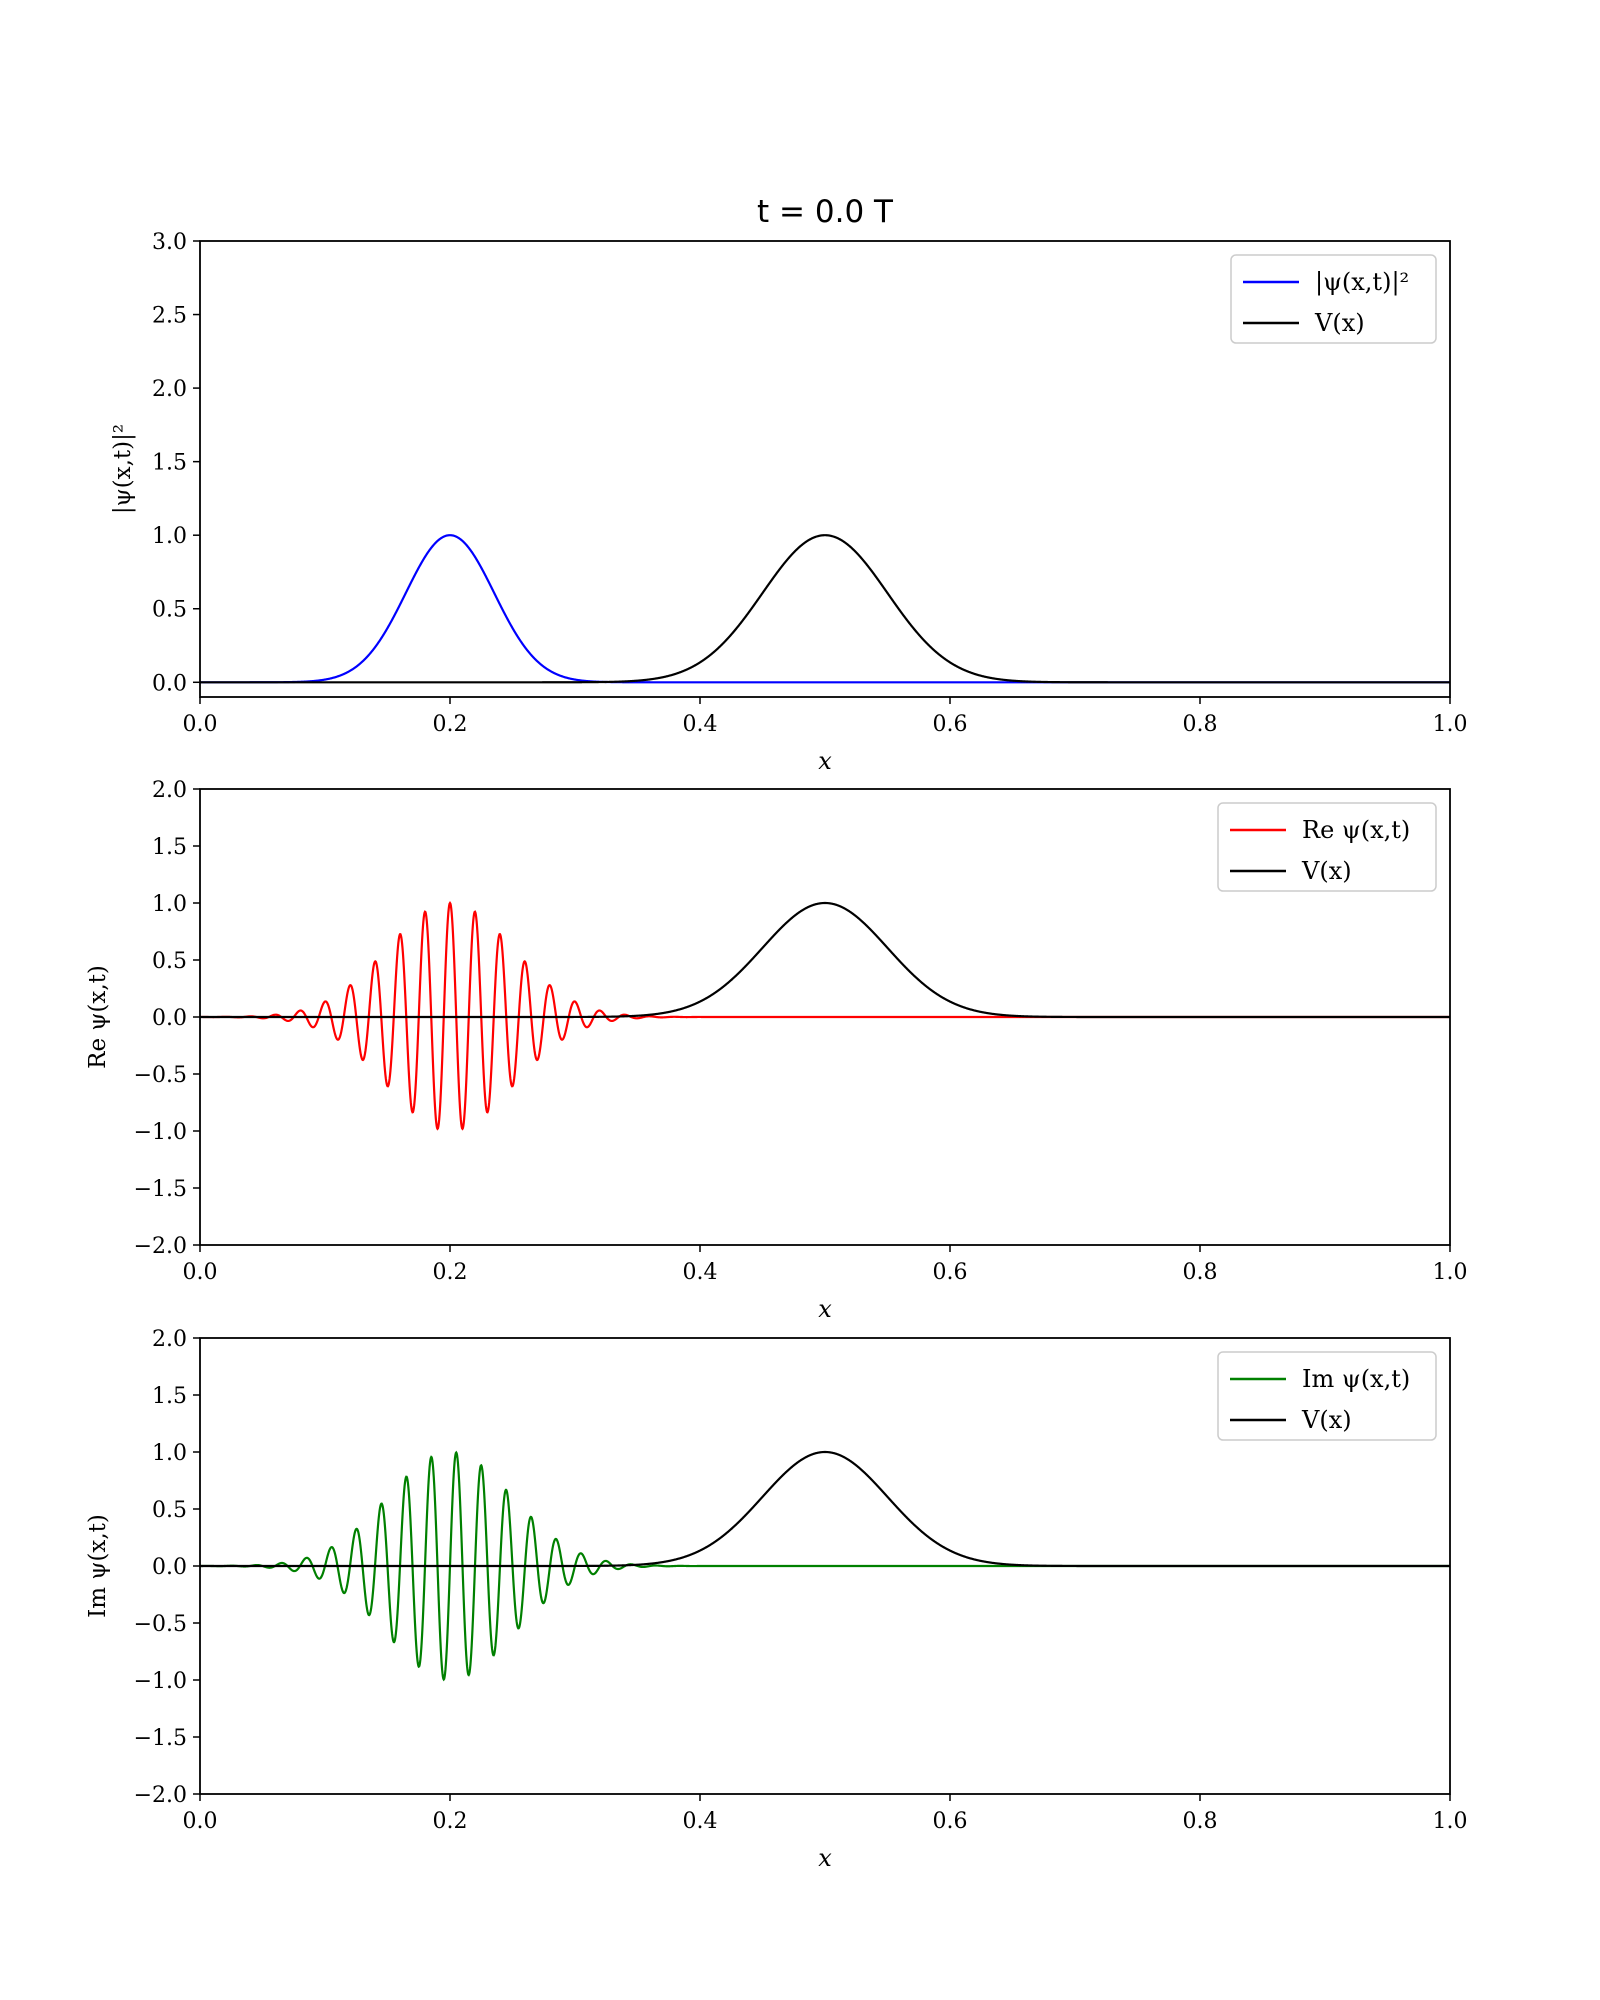 This screenshot has width=1600, height=2000. I want to click on legend: Im ψ(x,t) V(x), so click(1327, 1396).